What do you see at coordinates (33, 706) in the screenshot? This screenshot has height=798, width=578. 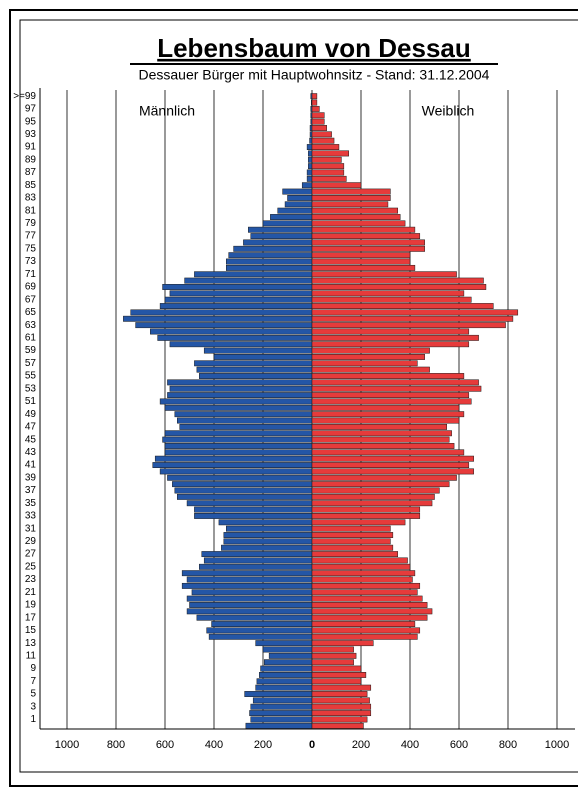 I see `y-tick-label: 3` at bounding box center [33, 706].